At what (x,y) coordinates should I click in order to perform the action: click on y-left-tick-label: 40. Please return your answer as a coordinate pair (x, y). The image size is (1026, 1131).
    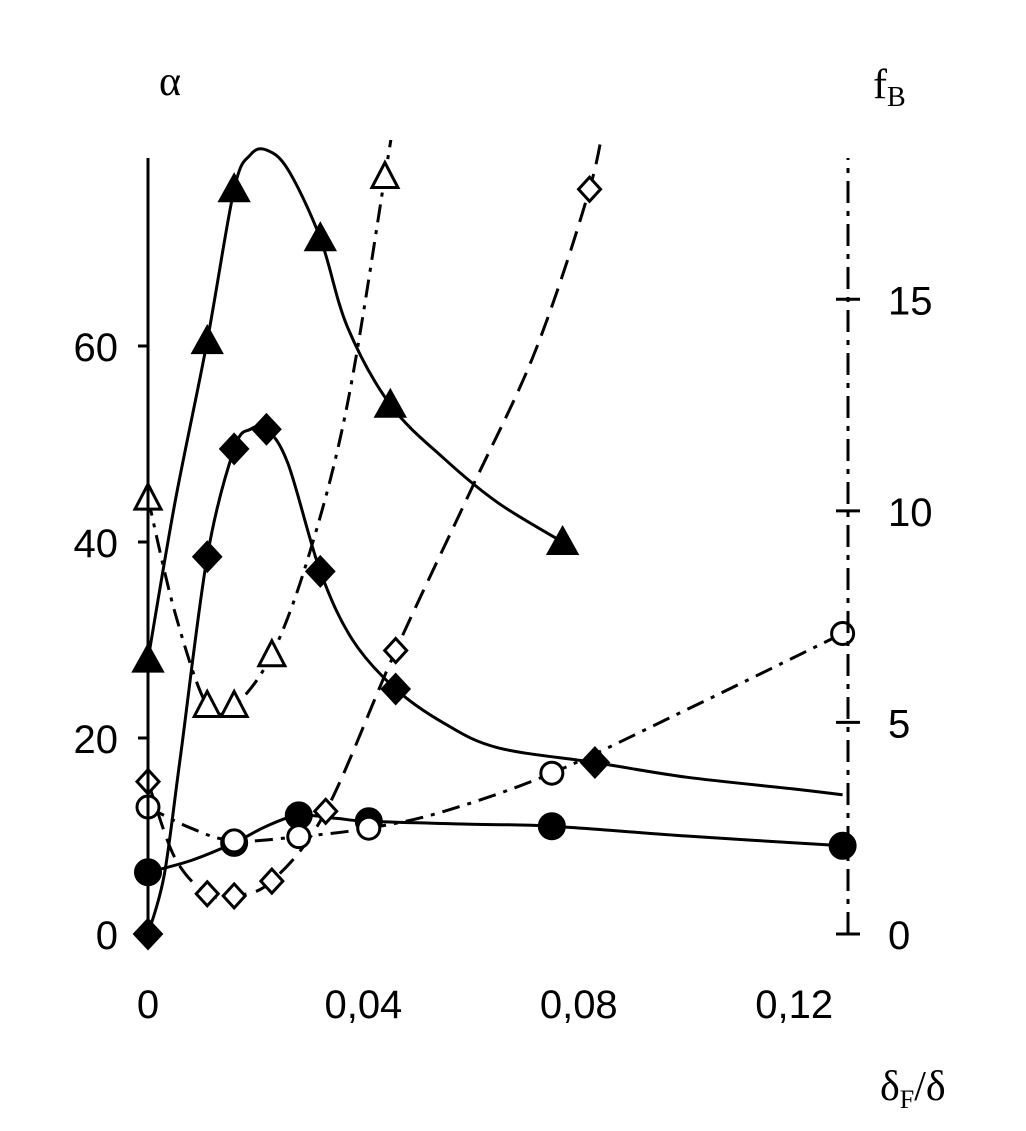
    Looking at the image, I should click on (96, 544).